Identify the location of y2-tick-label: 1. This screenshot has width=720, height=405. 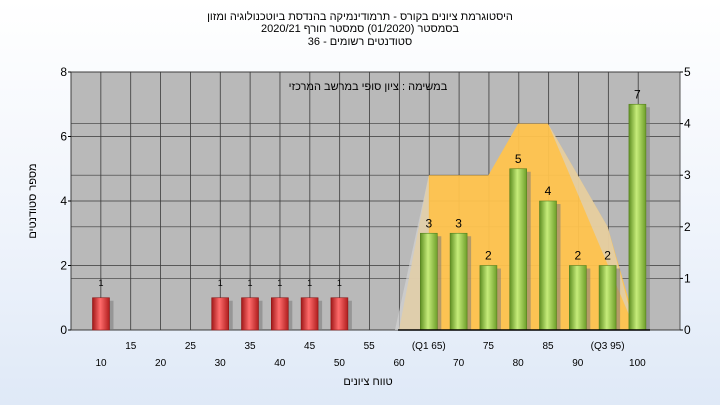
(687, 278).